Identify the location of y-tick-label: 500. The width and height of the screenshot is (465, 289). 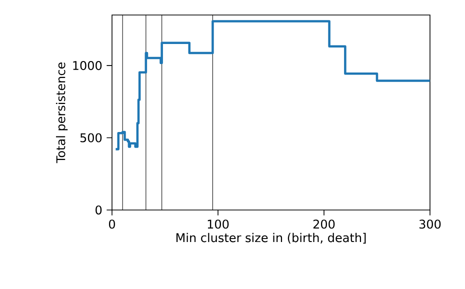
(91, 137).